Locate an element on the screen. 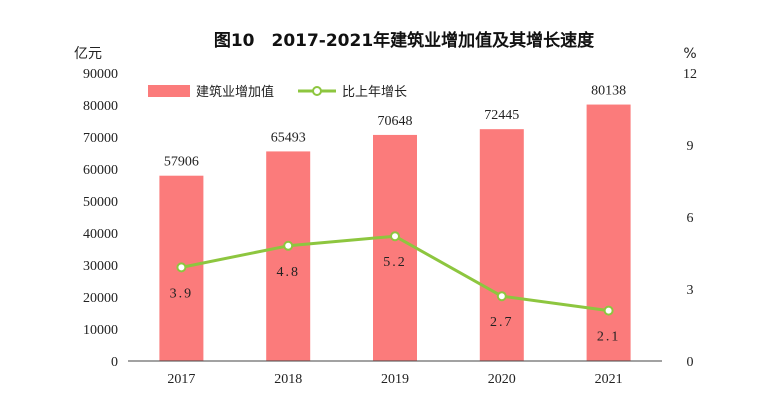 The width and height of the screenshot is (776, 412). left-tick-label: 0 is located at coordinates (114, 362).